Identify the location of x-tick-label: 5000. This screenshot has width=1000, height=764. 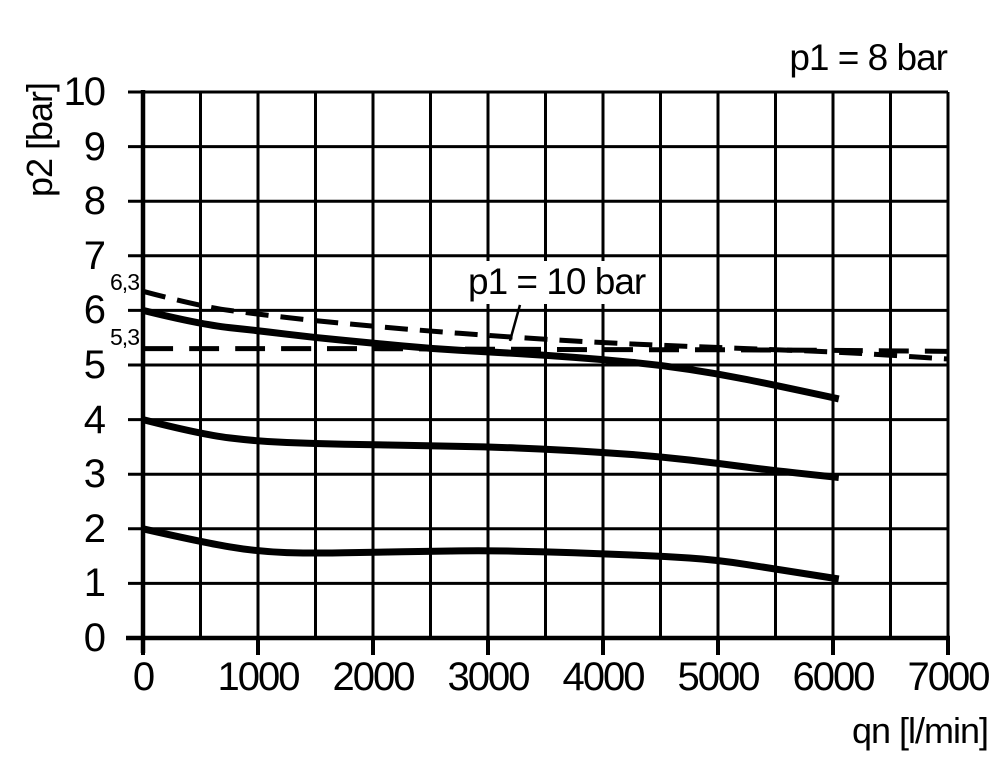
(719, 677).